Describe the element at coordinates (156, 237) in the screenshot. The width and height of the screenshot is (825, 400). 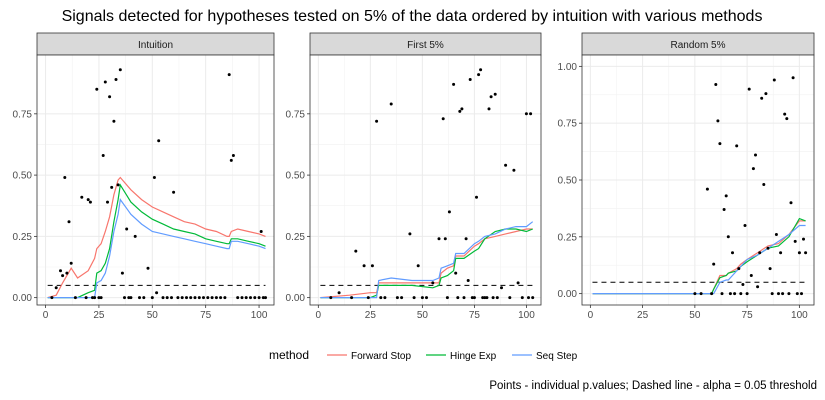
I see `series-line-forward-stop` at that location.